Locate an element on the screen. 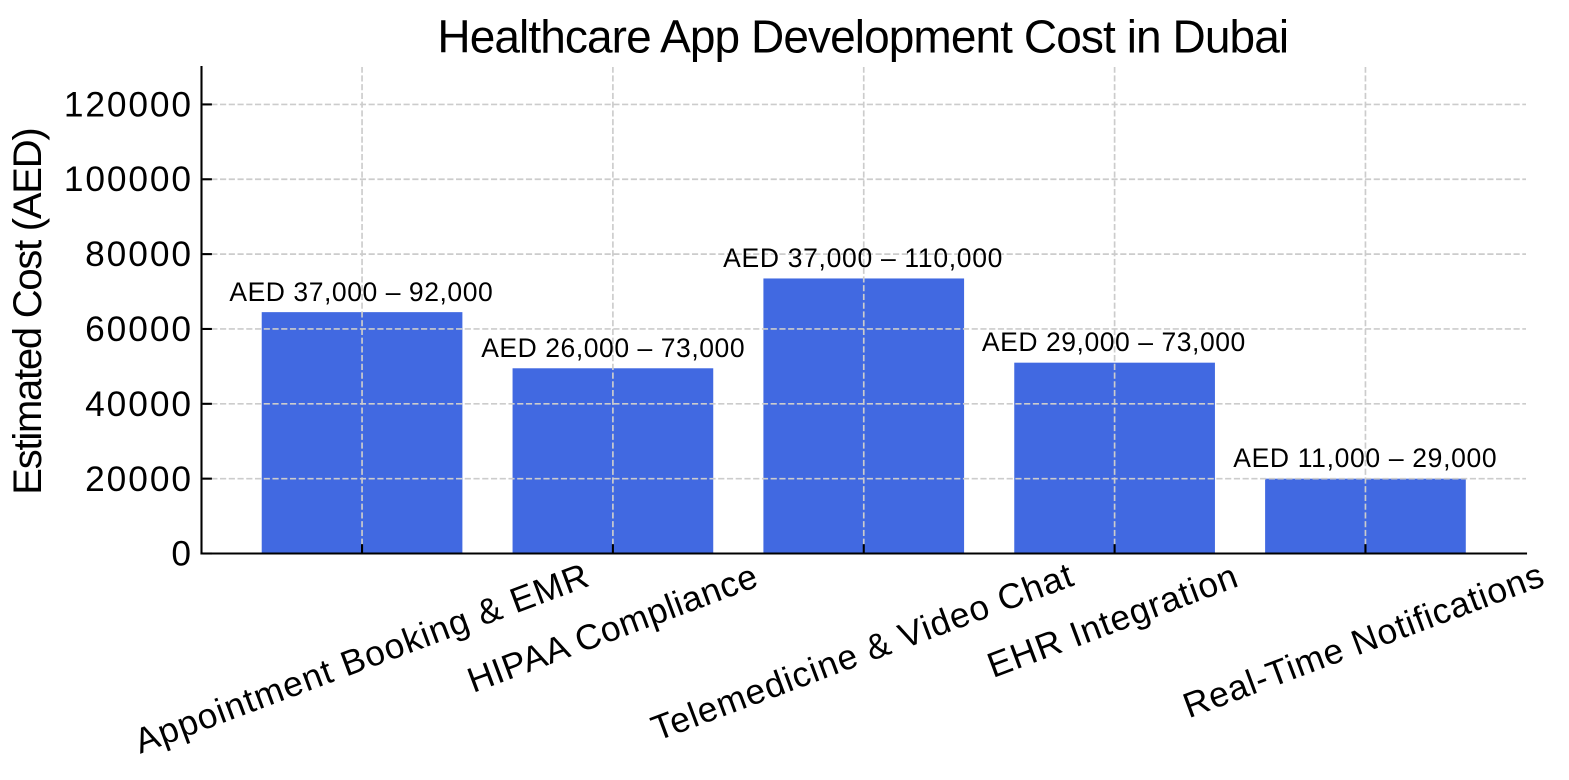 Image resolution: width=1569 pixels, height=780 pixels. svg-text: 120000 is located at coordinates (127, 104).